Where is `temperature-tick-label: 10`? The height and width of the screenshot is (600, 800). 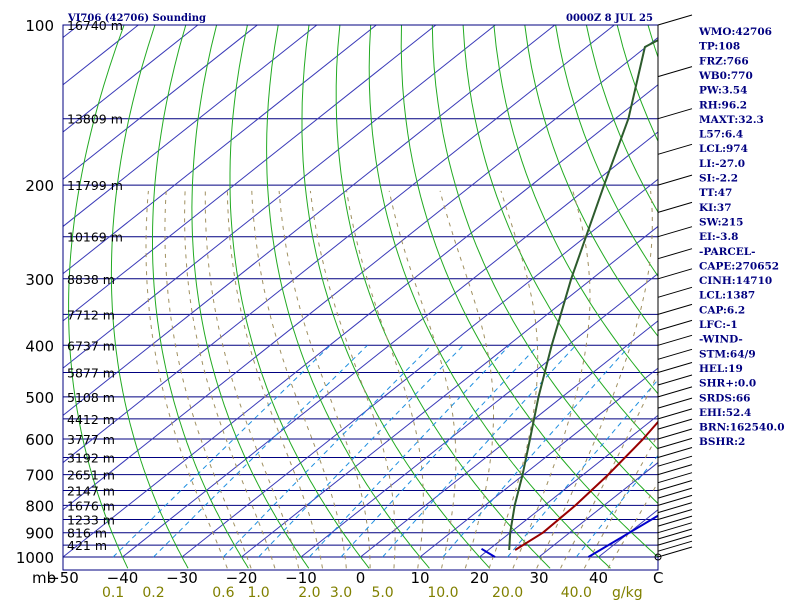 temperature-tick-label: 10 is located at coordinates (419, 578).